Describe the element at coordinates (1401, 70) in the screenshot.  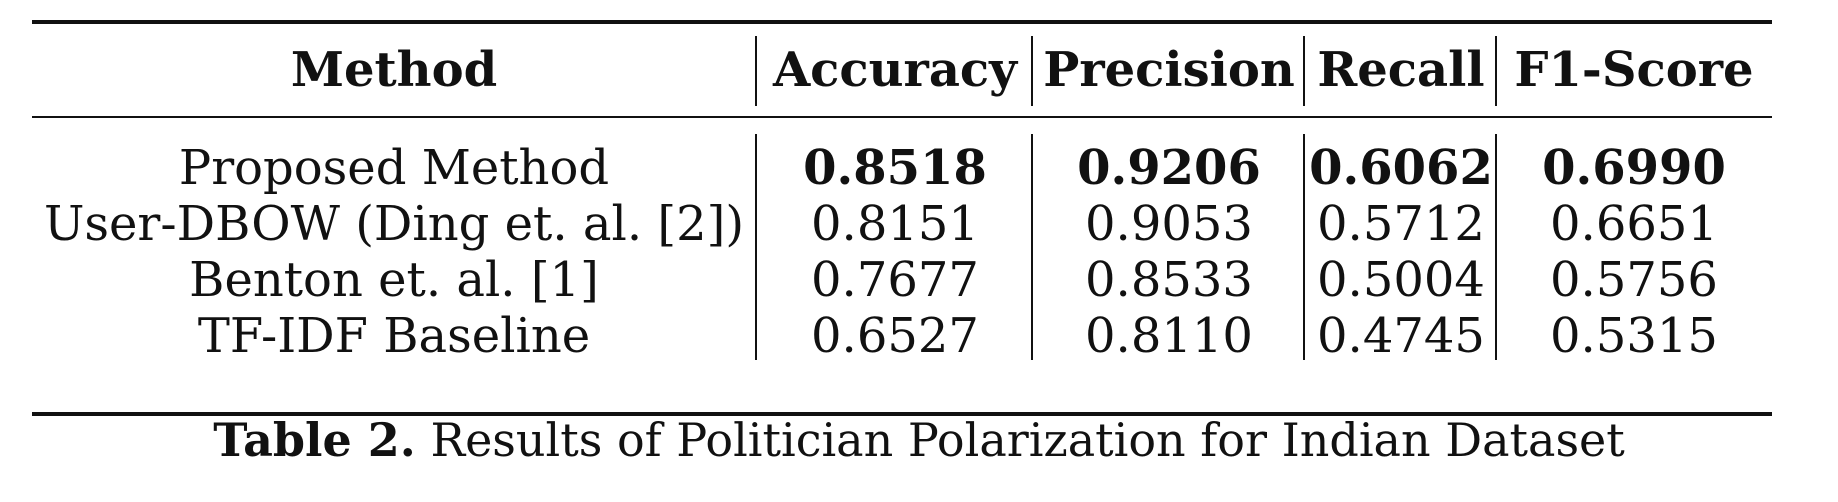
I see `header-recall: Recall` at that location.